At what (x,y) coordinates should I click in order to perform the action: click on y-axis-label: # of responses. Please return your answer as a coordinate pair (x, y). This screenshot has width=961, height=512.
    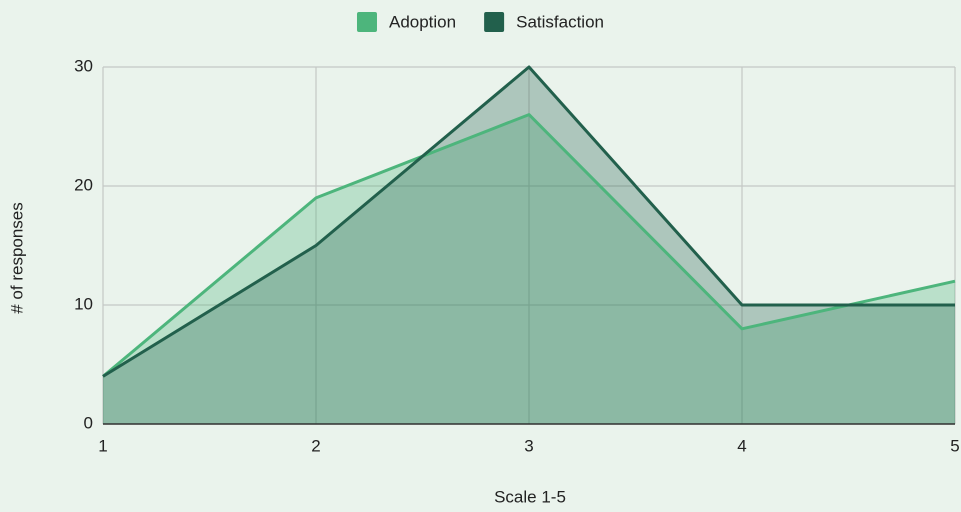
    Looking at the image, I should click on (16, 258).